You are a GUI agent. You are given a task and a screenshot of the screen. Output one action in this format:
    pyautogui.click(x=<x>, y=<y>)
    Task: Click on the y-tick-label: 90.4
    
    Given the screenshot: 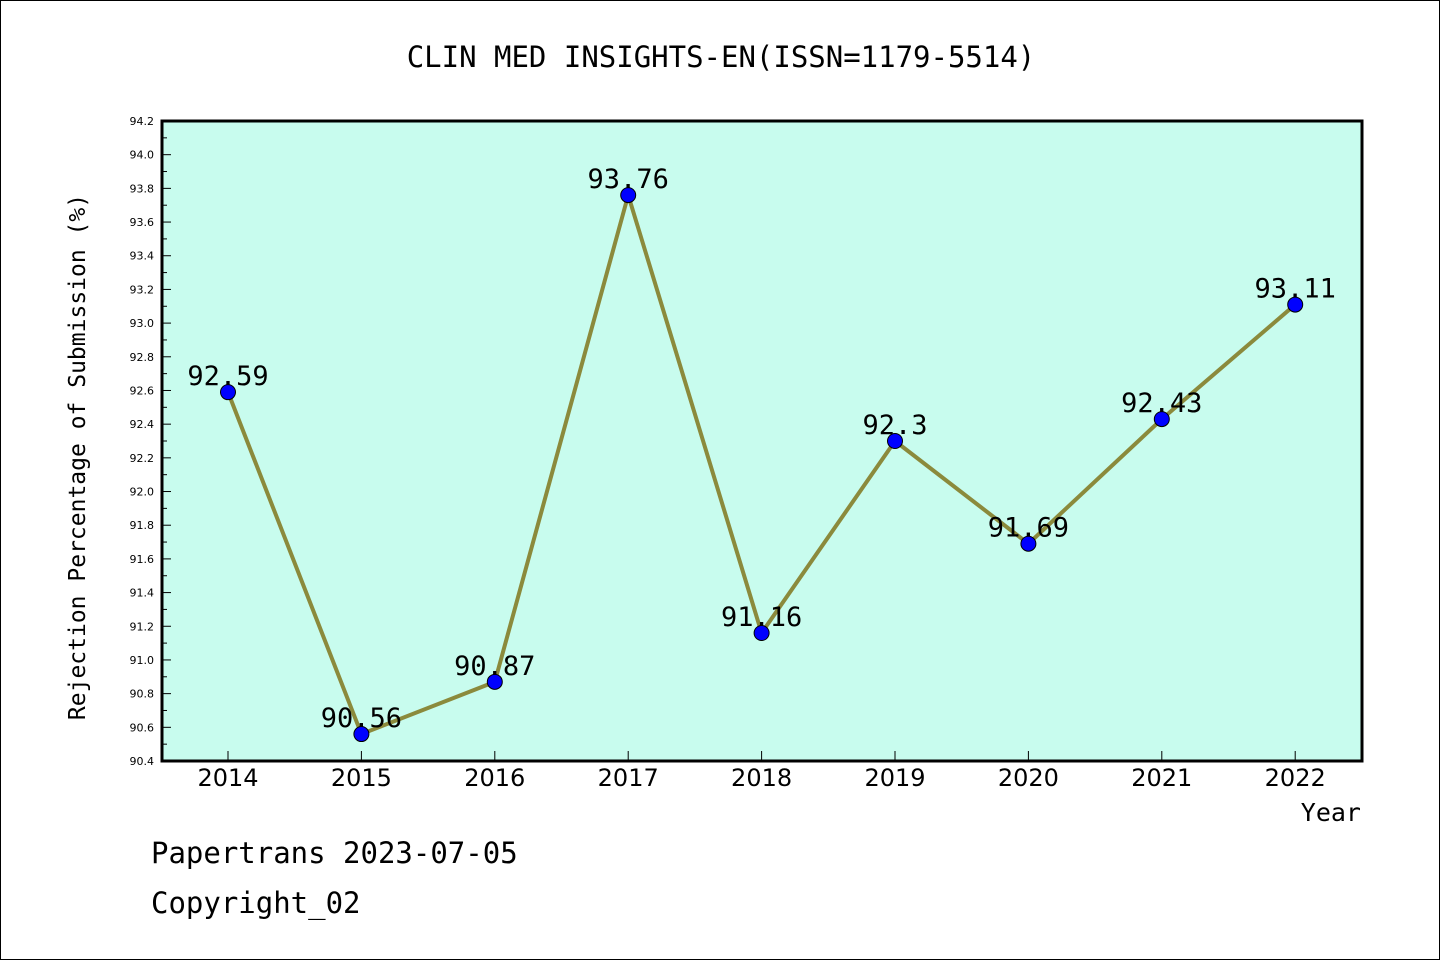 What is the action you would take?
    pyautogui.click(x=142, y=761)
    